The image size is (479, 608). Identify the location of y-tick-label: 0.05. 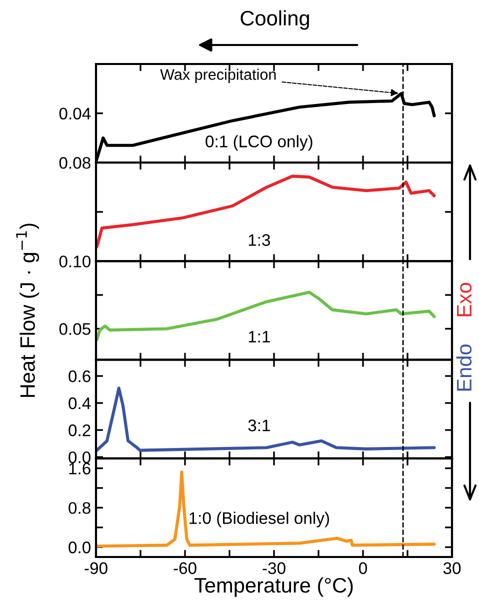
(74, 329).